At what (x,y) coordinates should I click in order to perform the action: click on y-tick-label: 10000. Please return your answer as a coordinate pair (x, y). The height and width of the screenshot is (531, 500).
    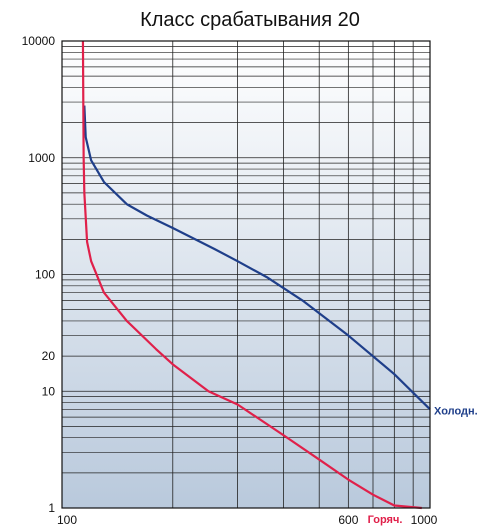
    Looking at the image, I should click on (39, 41).